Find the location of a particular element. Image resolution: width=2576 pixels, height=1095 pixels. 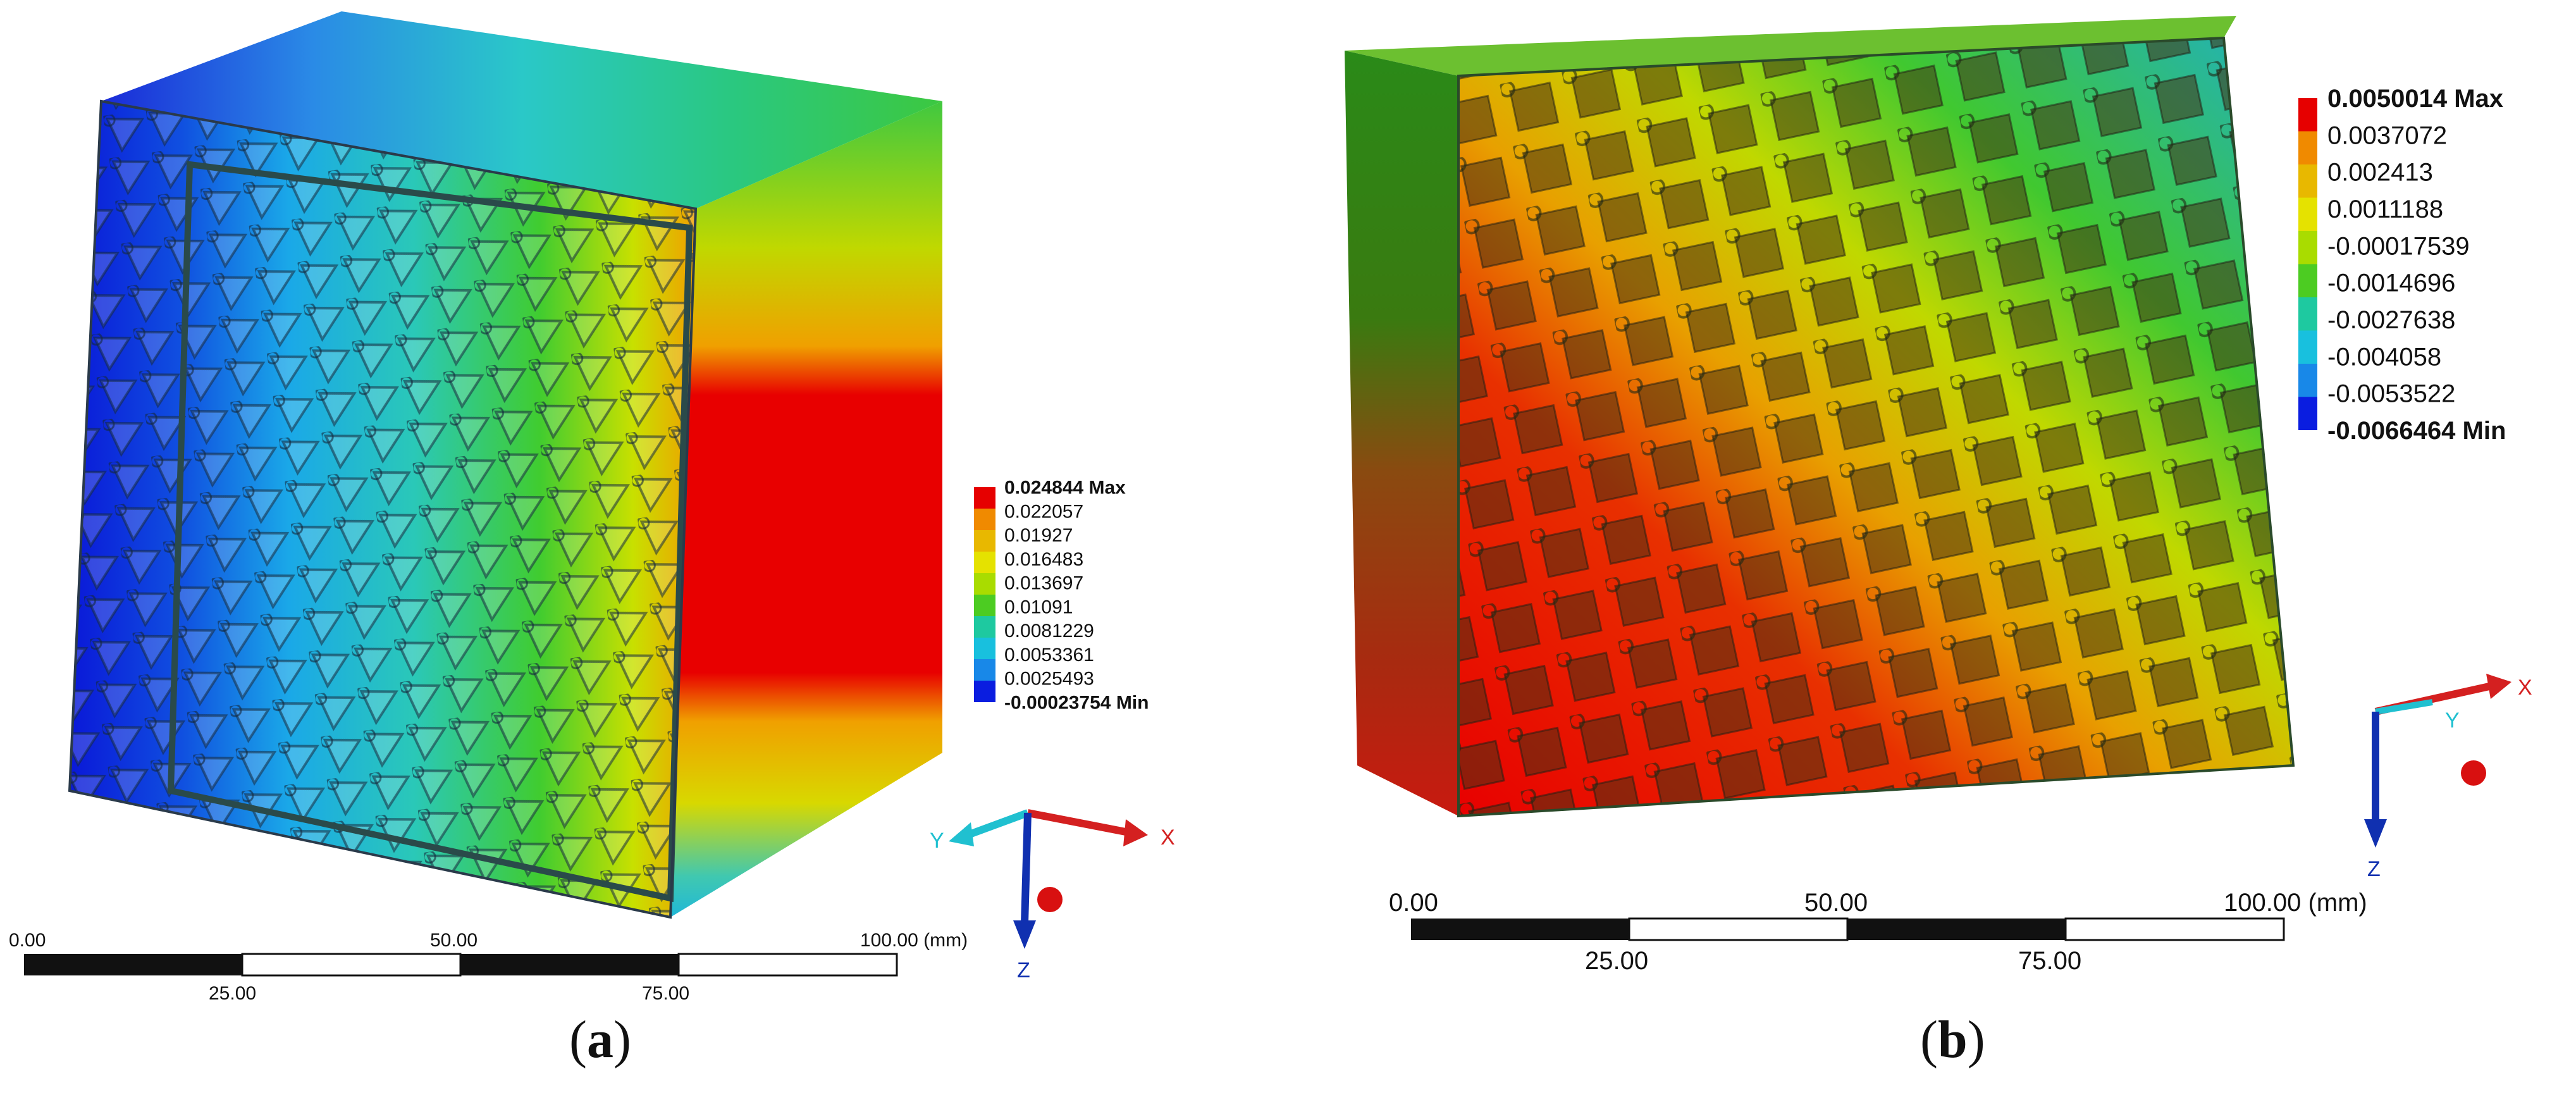

caption-letter: b is located at coordinates (1952, 1039).